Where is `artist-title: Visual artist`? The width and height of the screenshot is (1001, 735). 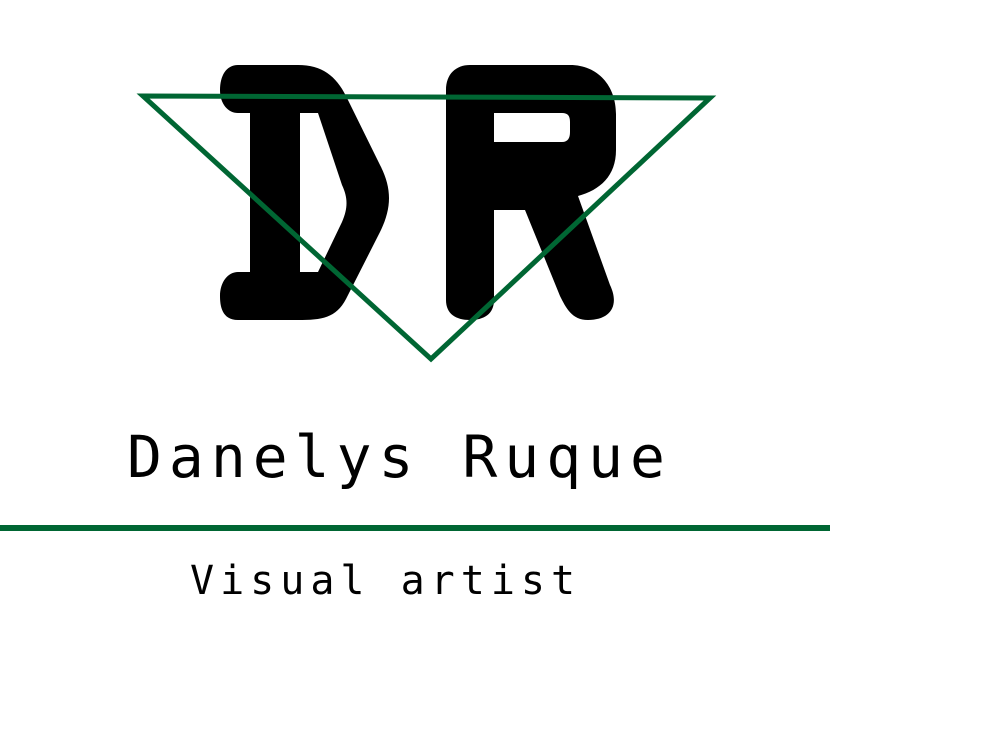 artist-title: Visual artist is located at coordinates (386, 581).